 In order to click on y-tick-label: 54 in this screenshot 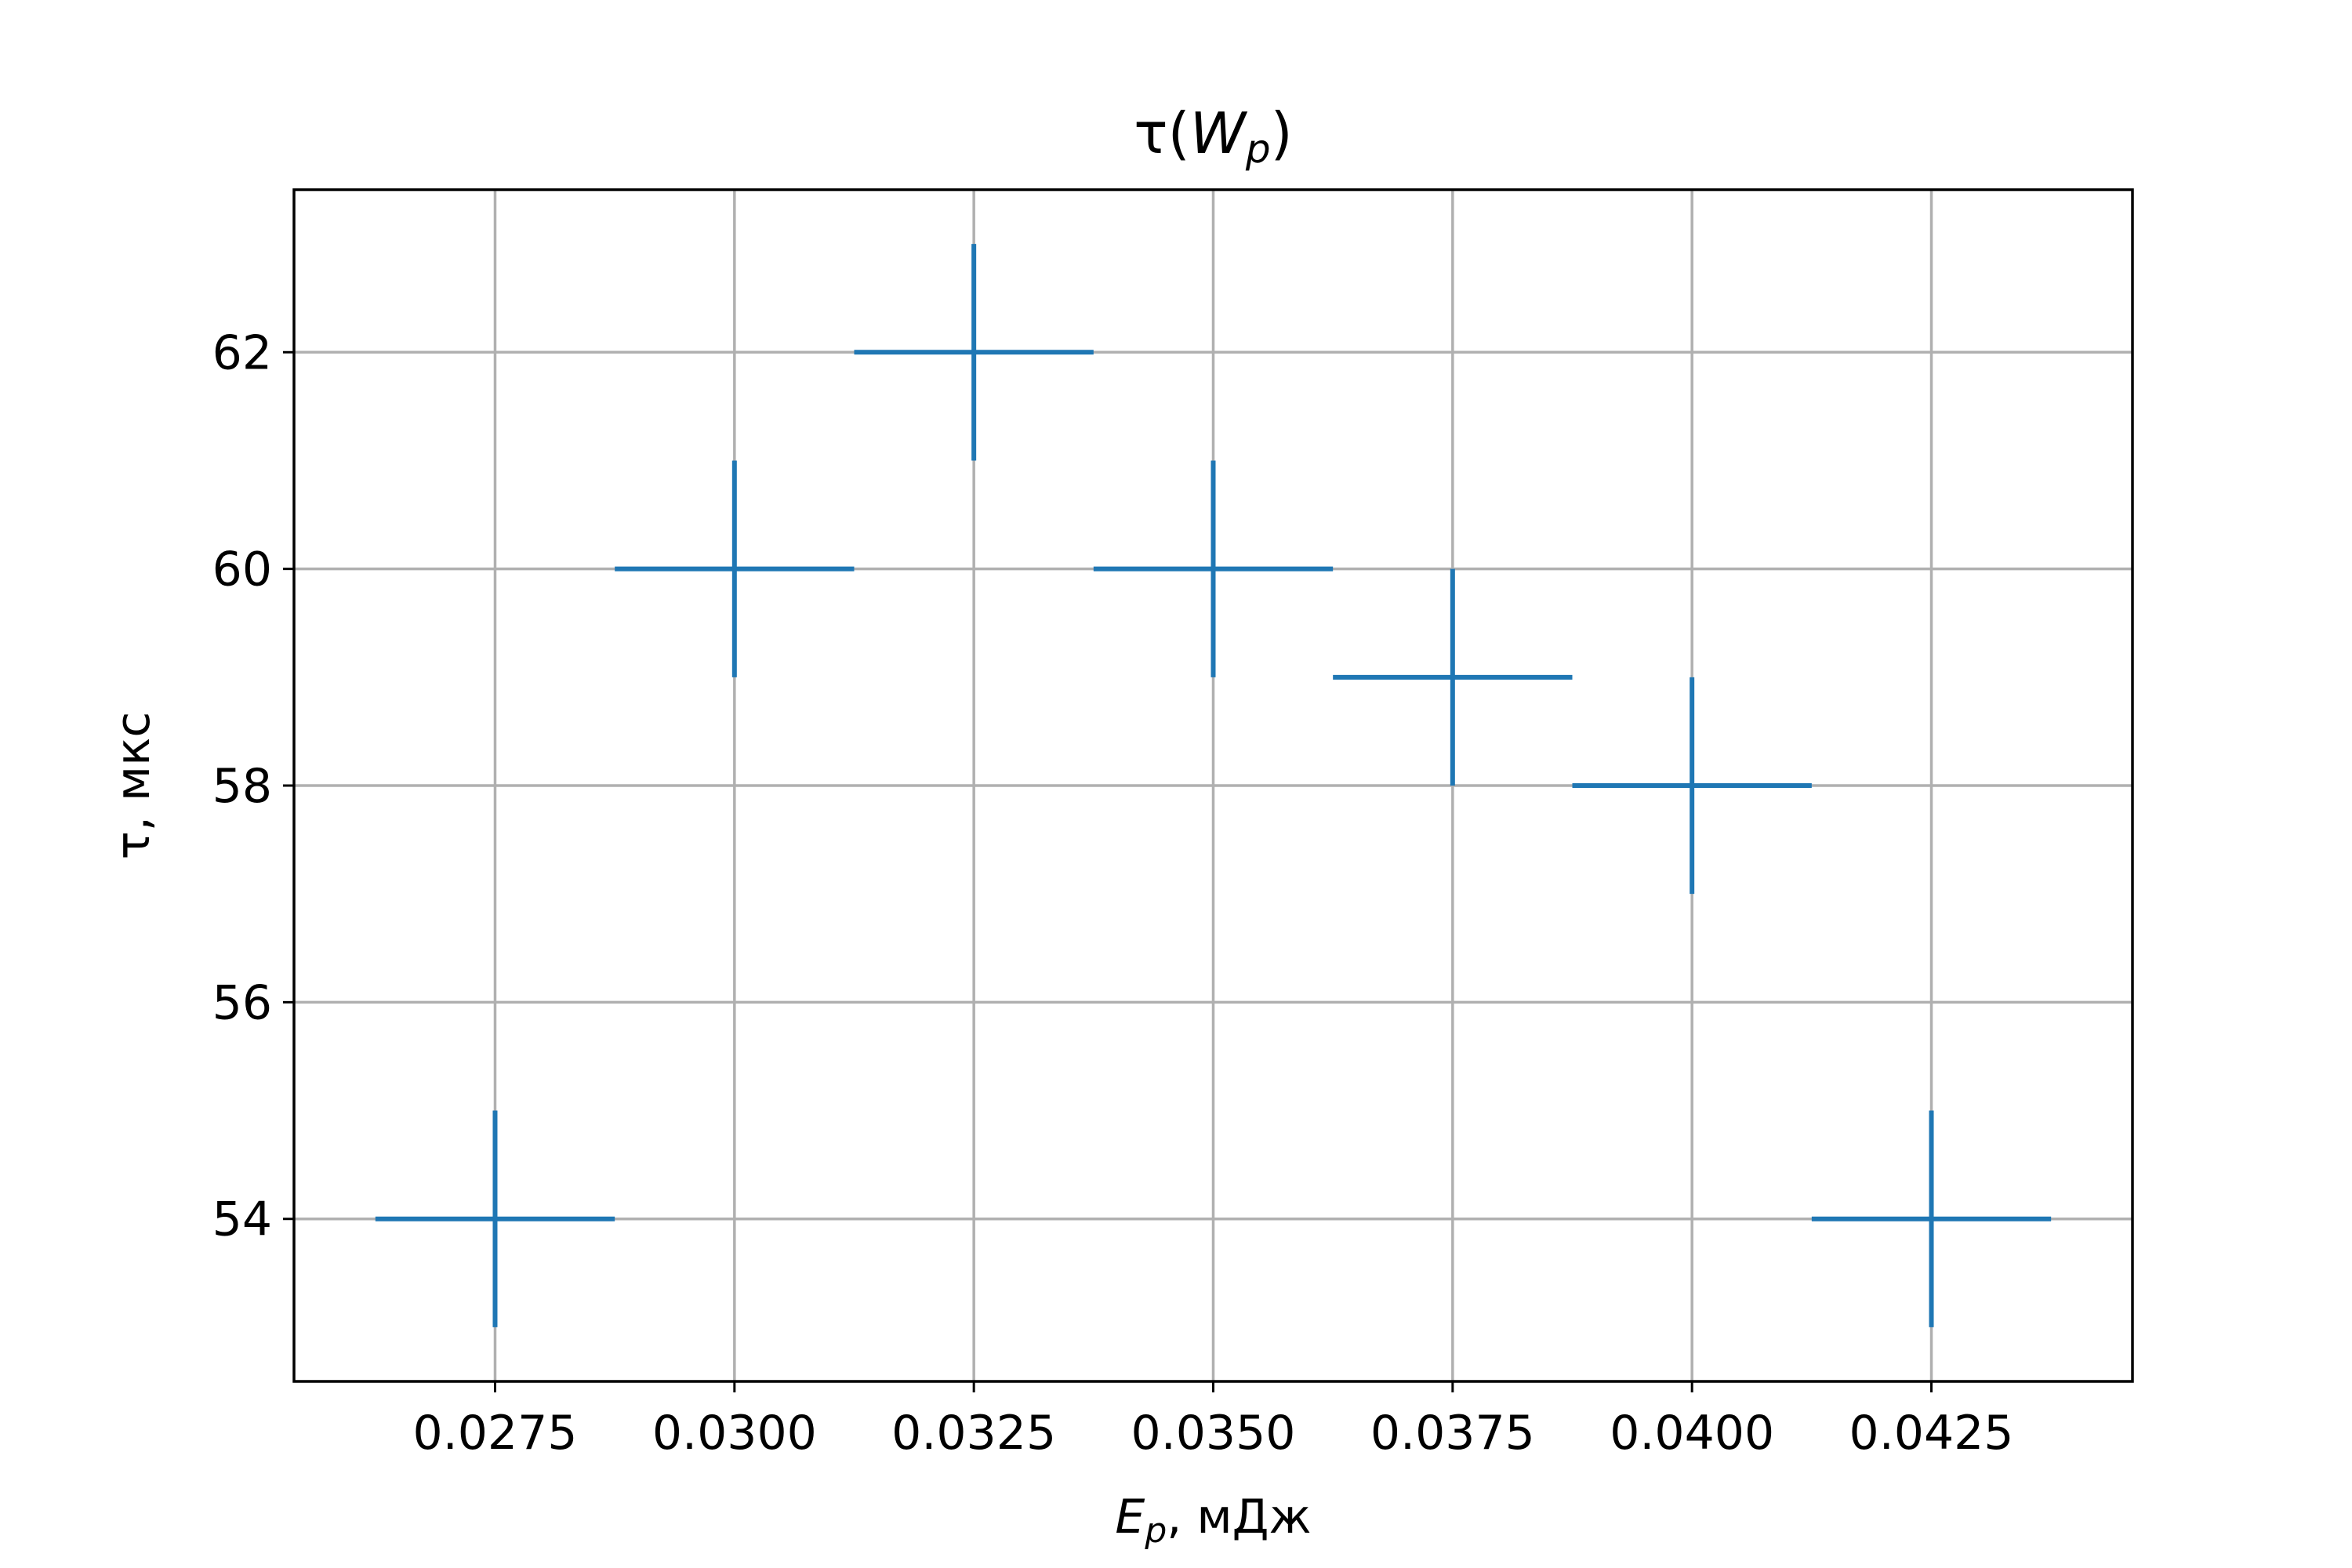, I will do `click(242, 1219)`.